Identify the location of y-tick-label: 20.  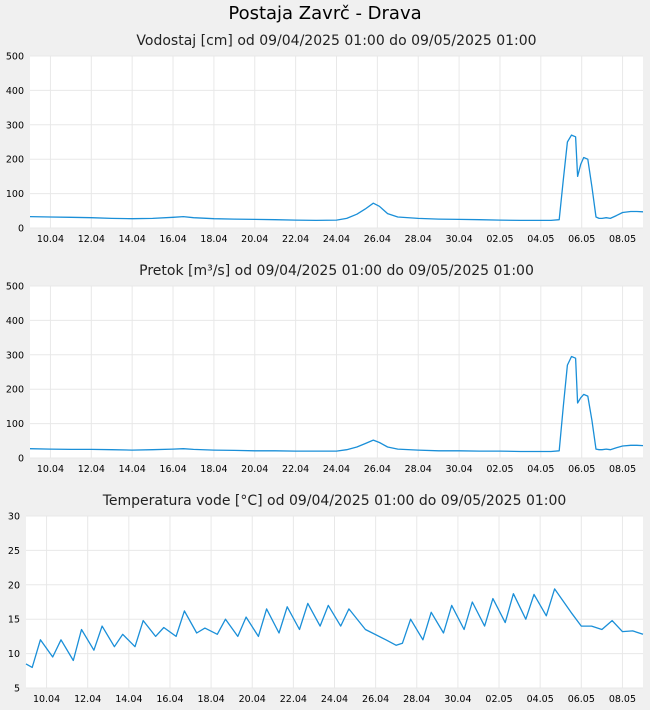
(14, 585).